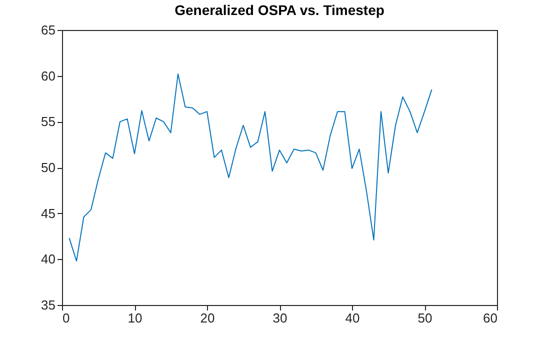 Image resolution: width=560 pixels, height=337 pixels. Describe the element at coordinates (207, 318) in the screenshot. I see `x-tick-label: 20` at that location.